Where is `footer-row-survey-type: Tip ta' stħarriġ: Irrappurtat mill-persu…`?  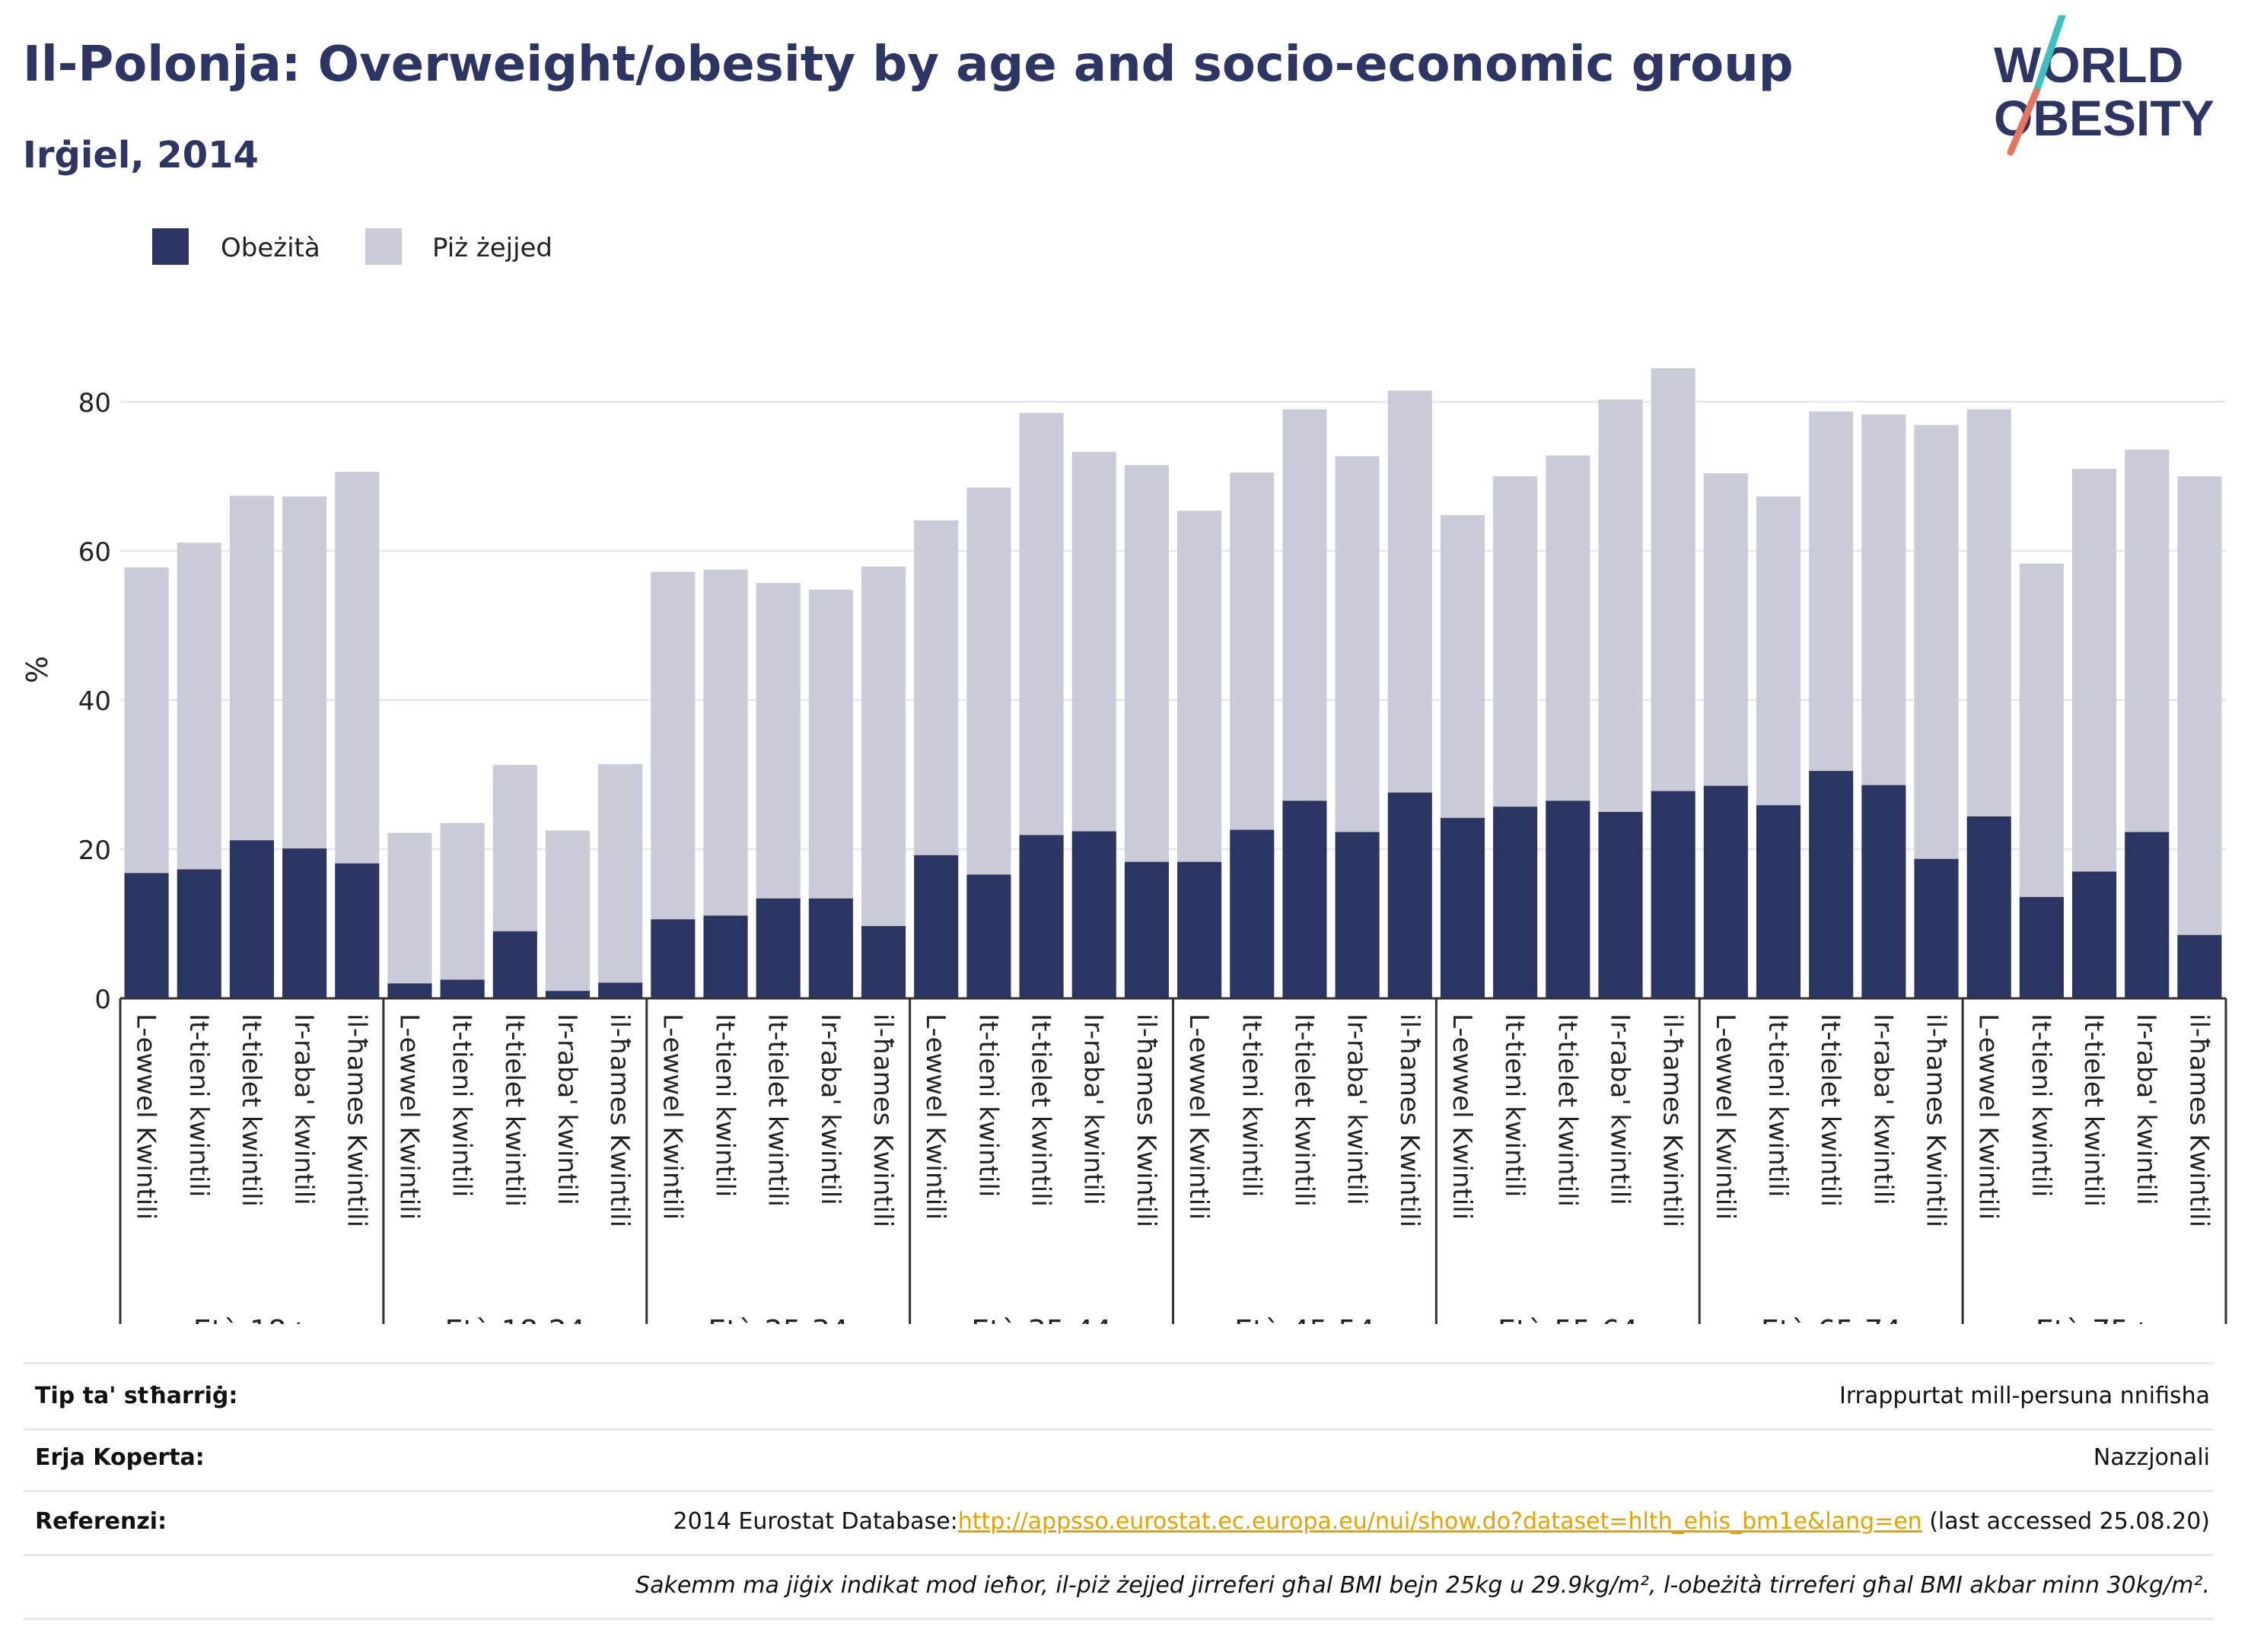 footer-row-survey-type: Tip ta' stħarriġ: Irrappurtat mill-persu… is located at coordinates (1118, 1396).